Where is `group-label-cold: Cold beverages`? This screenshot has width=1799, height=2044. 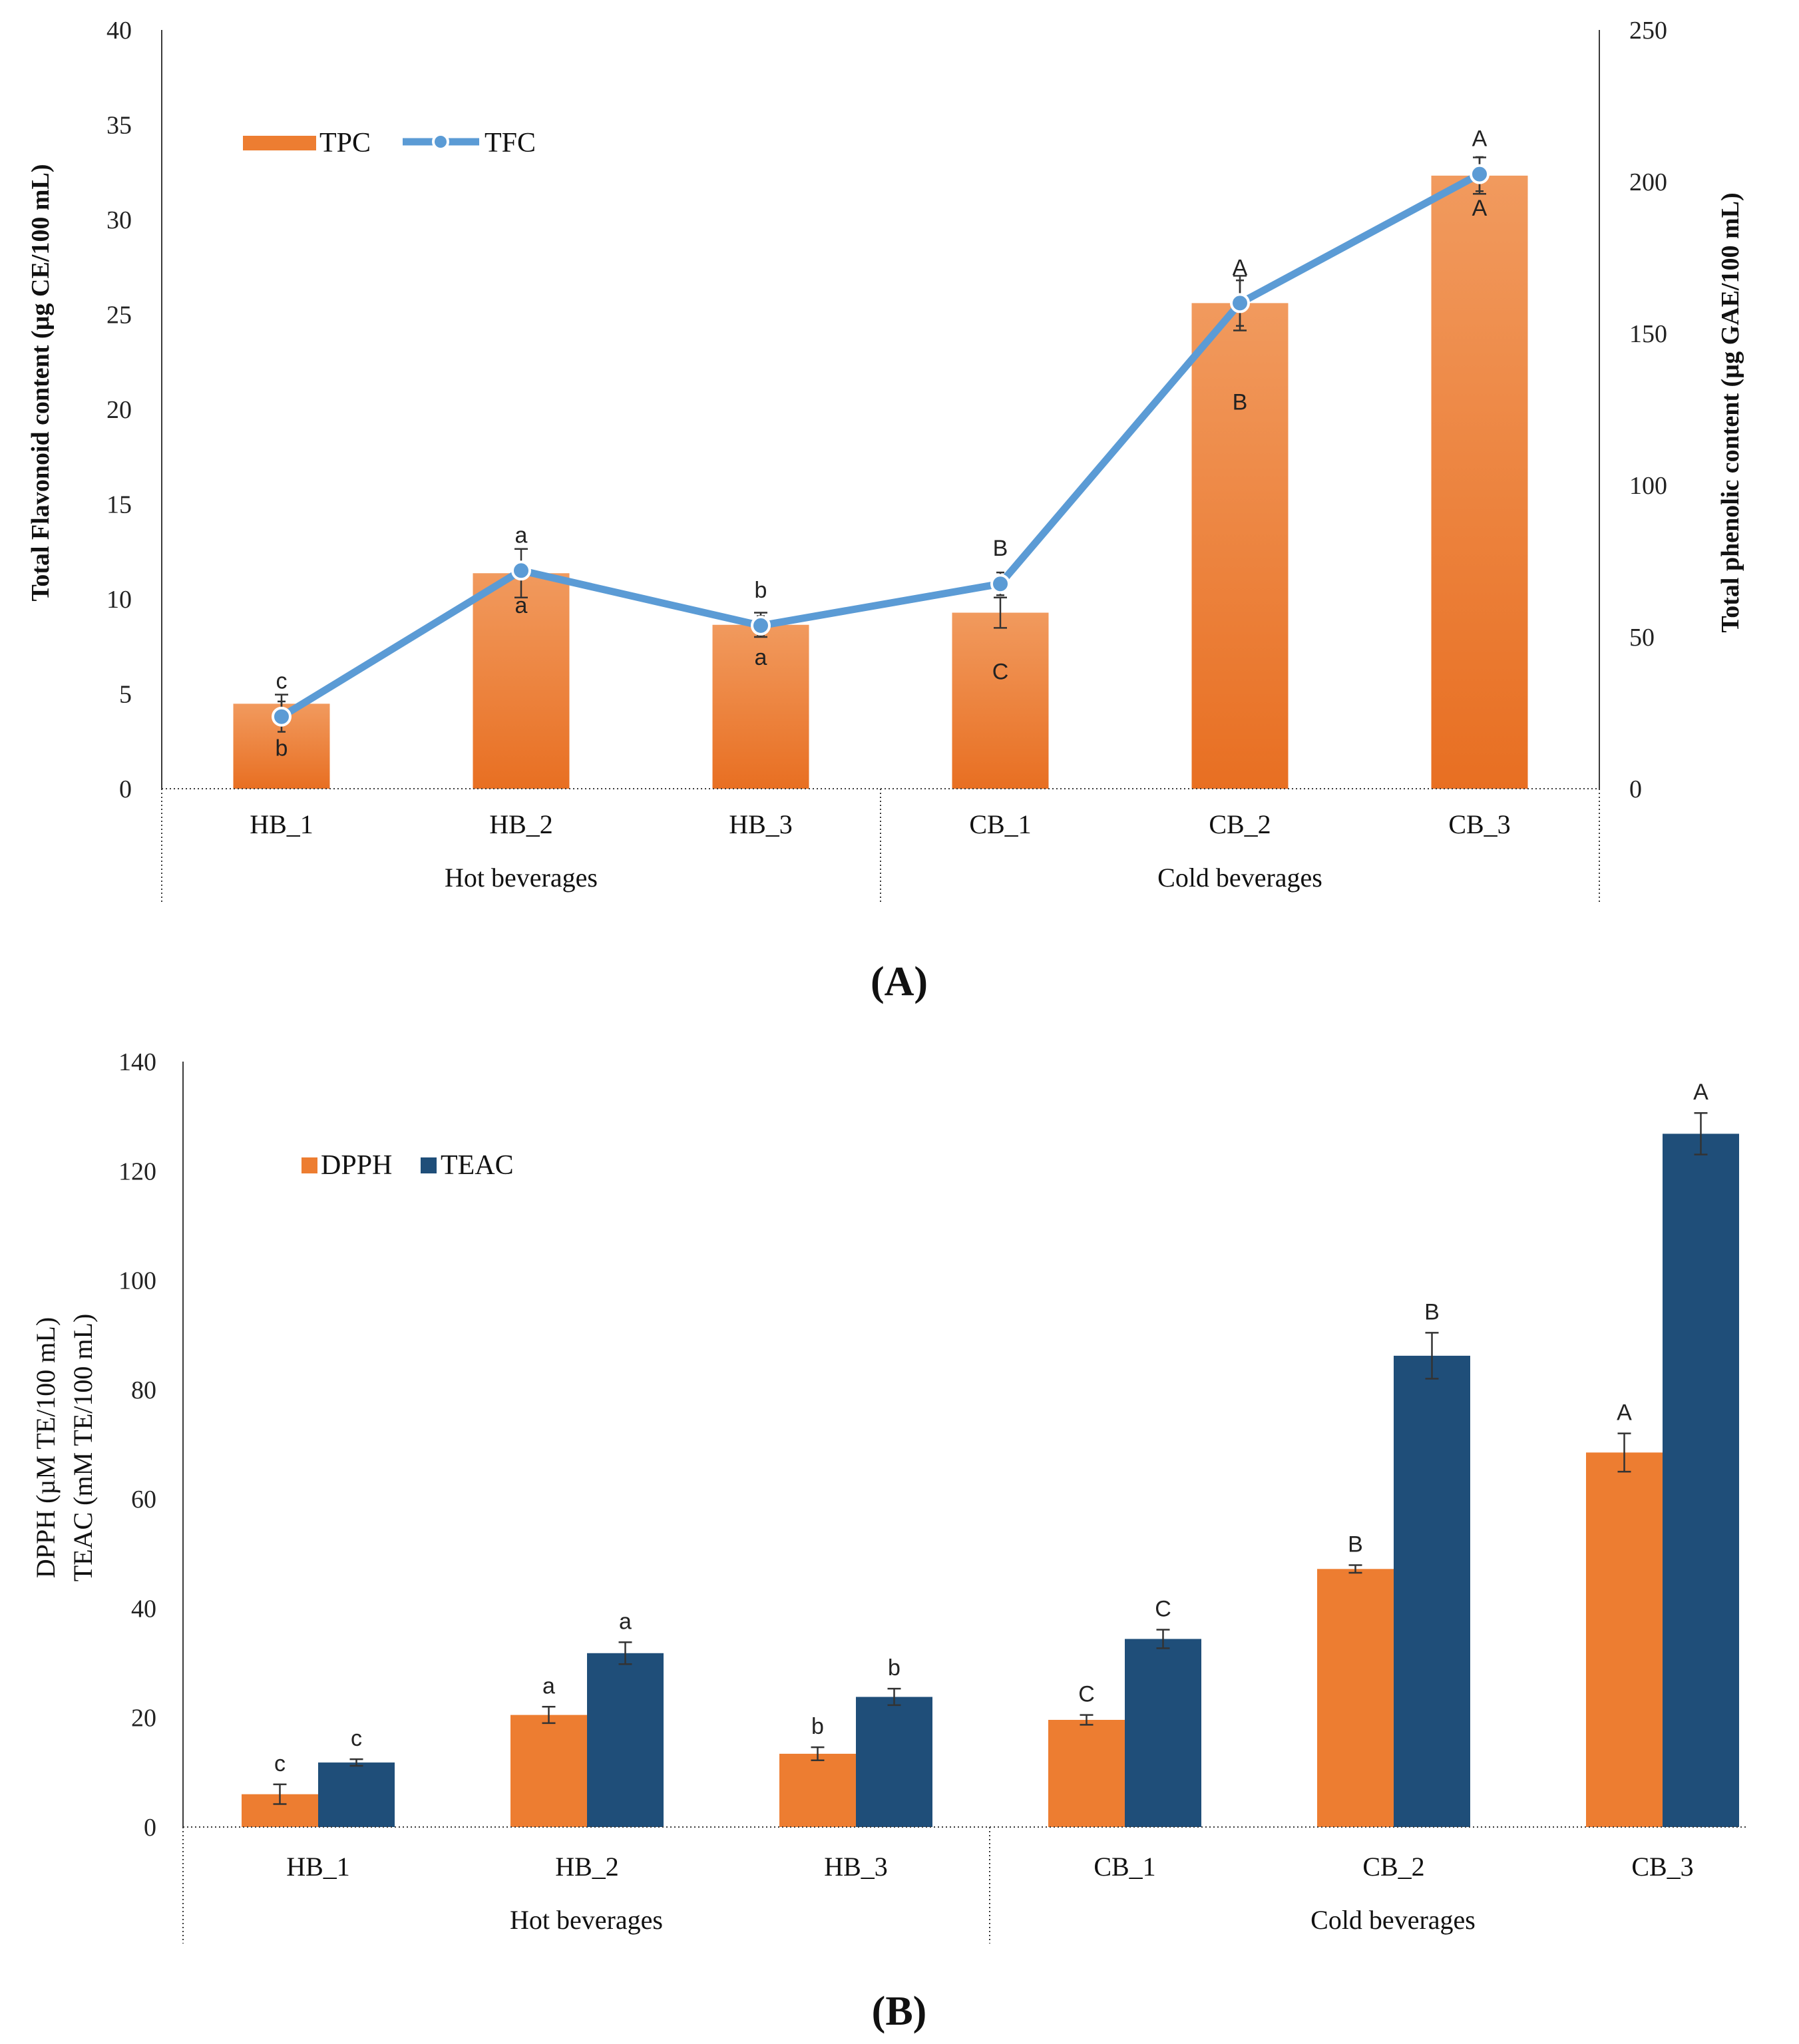 group-label-cold: Cold beverages is located at coordinates (1239, 878).